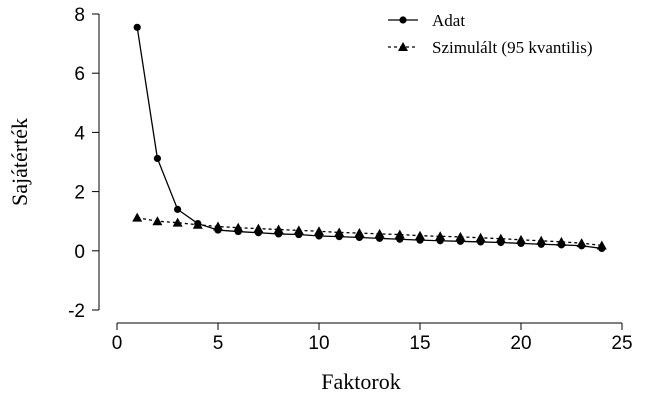 The image size is (645, 393). I want to click on series-szimulalt, so click(369, 231).